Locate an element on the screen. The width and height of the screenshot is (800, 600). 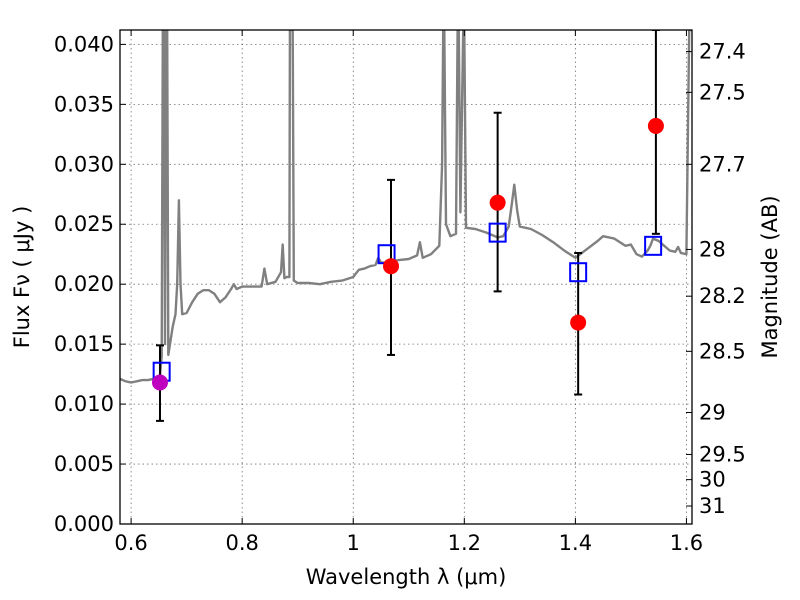
y-tick-label: 0.015 is located at coordinates (84, 344).